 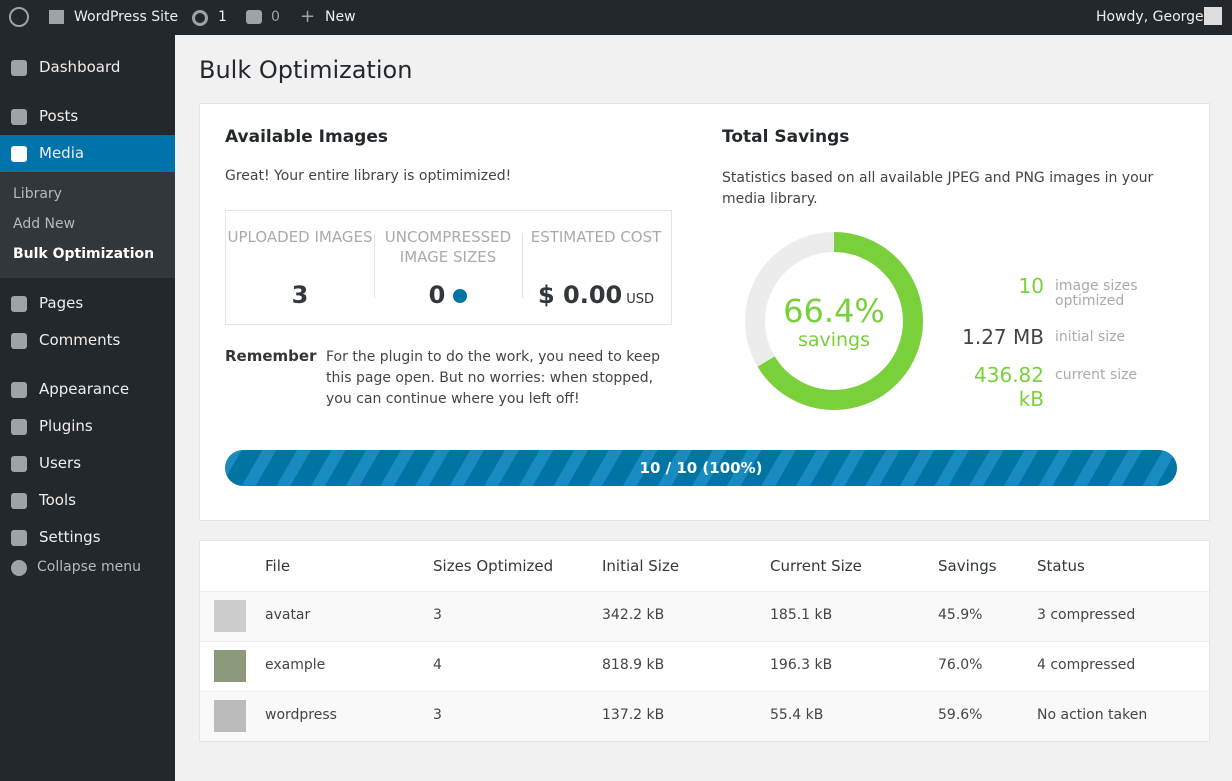 What do you see at coordinates (596, 237) in the screenshot?
I see `stat-label: ESTIMATED COST` at bounding box center [596, 237].